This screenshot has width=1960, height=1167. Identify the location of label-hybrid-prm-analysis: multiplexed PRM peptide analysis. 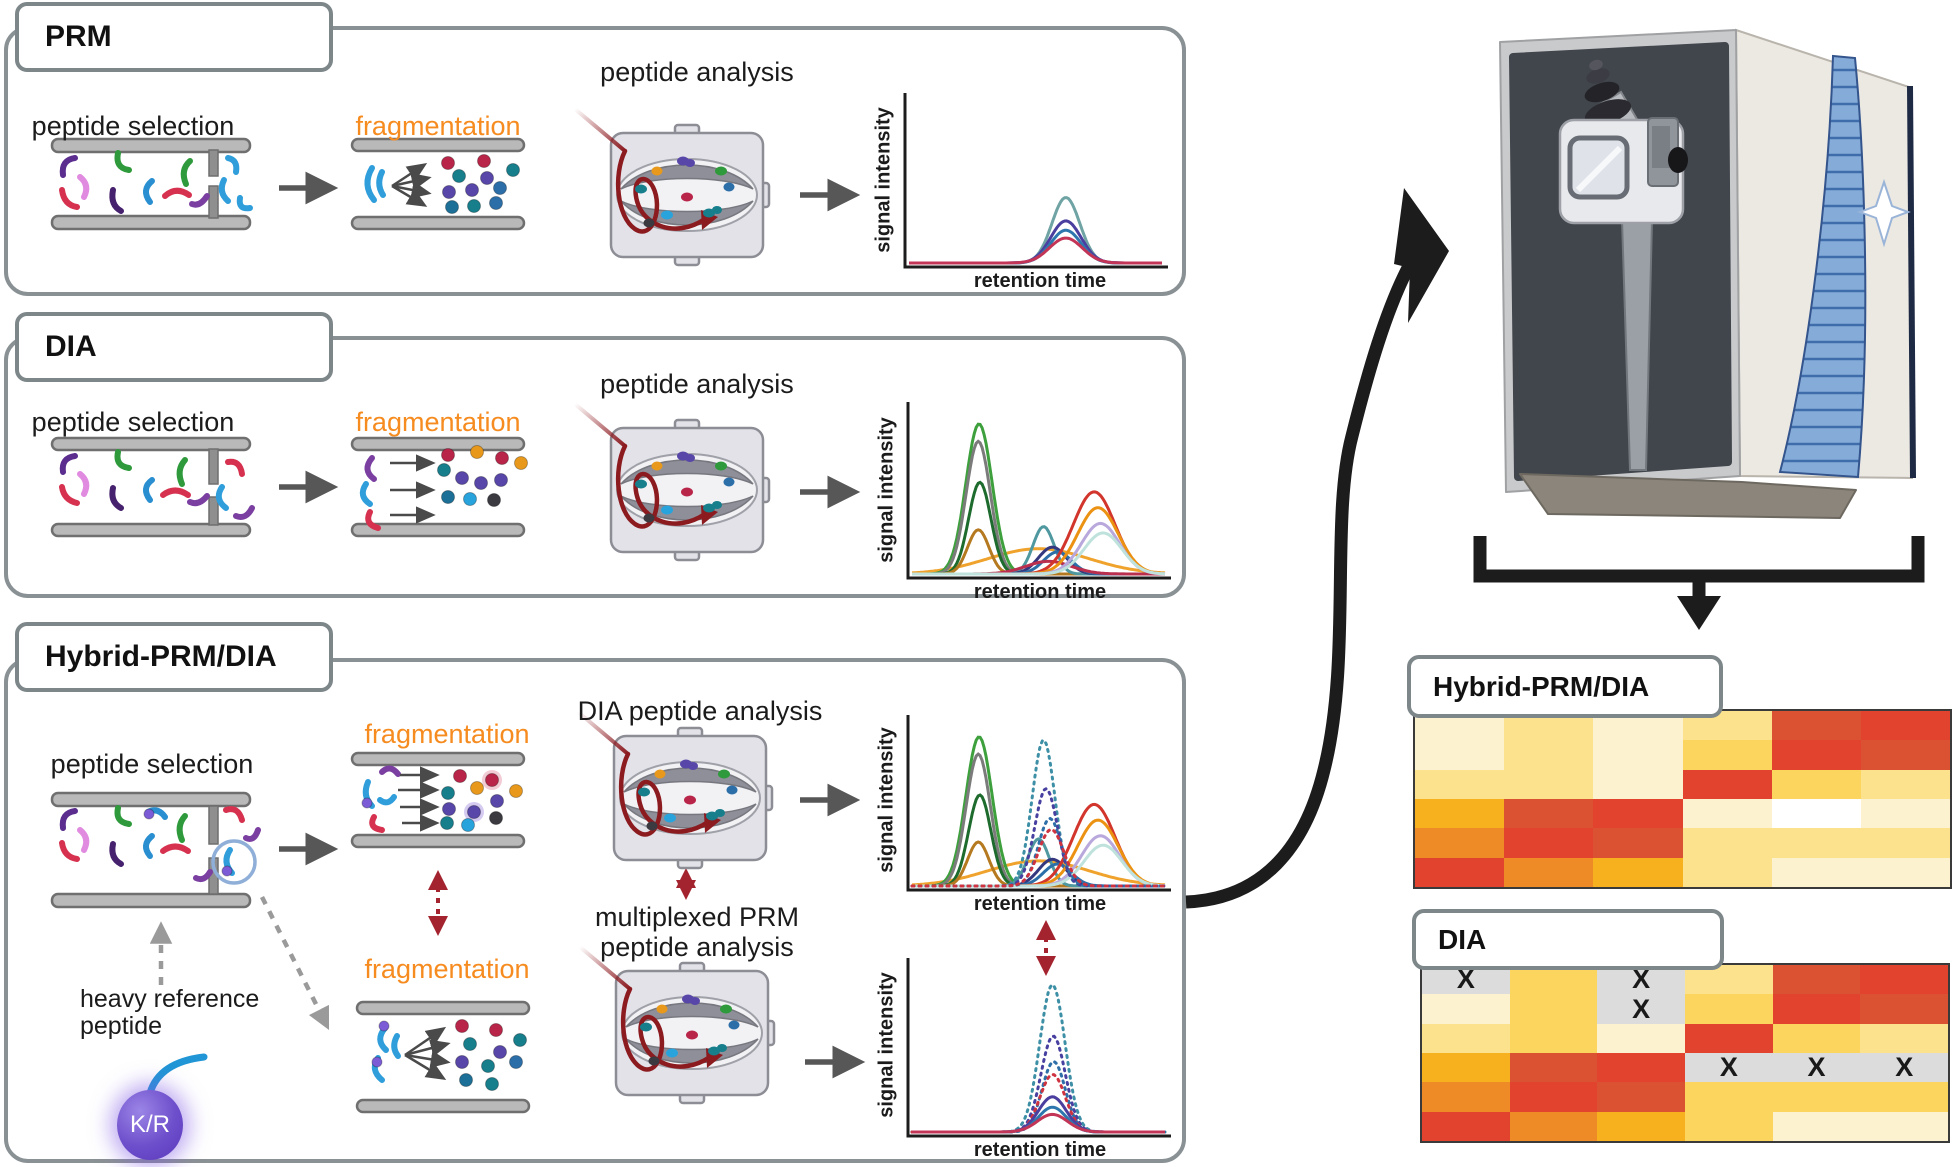
(697, 932).